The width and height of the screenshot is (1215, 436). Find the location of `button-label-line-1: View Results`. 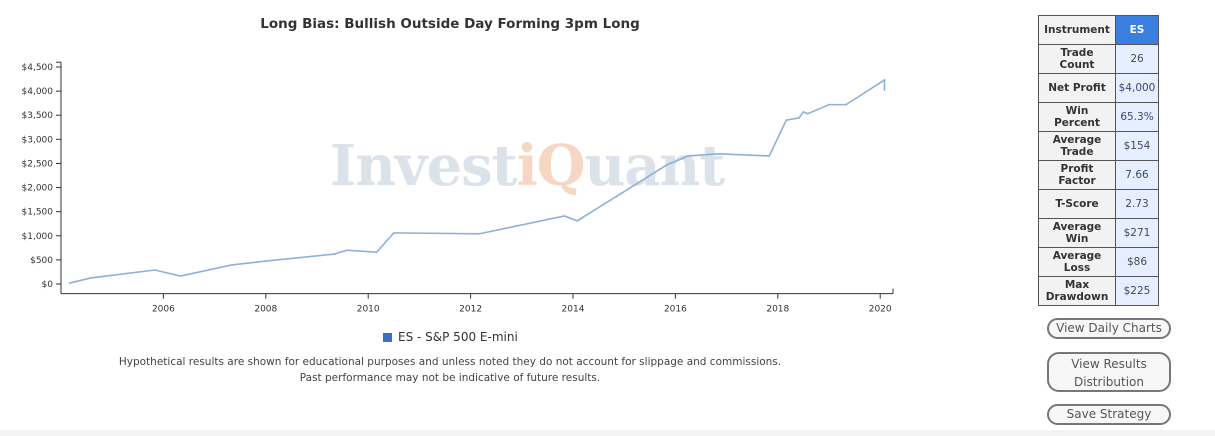

button-label-line-1: View Results is located at coordinates (1109, 364).